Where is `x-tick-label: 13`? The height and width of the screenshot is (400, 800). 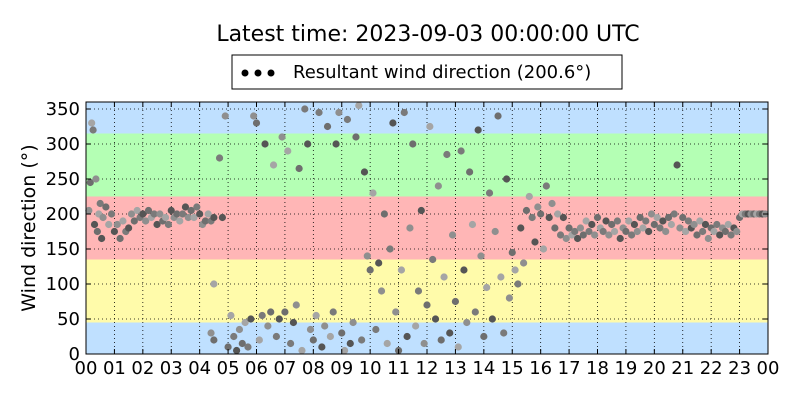 x-tick-label: 13 is located at coordinates (455, 368).